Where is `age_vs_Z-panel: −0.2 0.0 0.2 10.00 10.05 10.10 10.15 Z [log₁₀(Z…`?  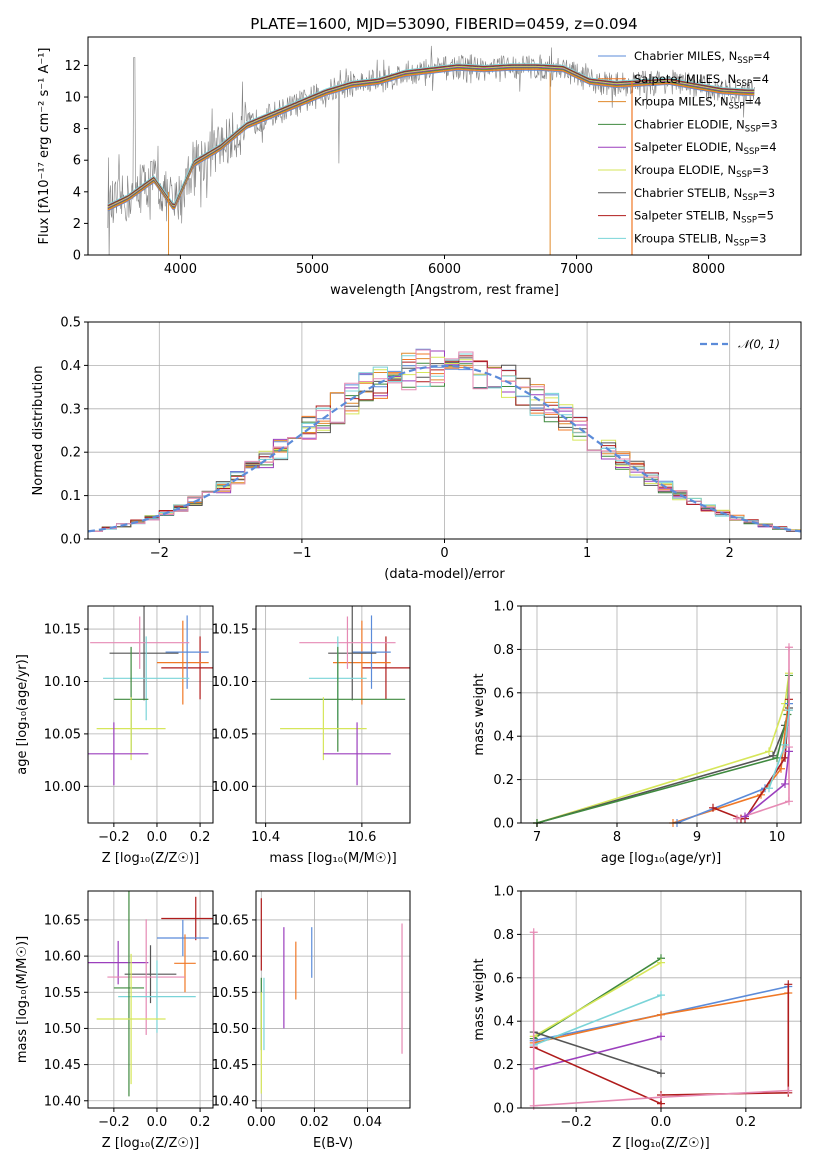 age_vs_Z-panel: −0.2 0.0 0.2 10.00 10.05 10.10 10.15 Z [log₁₀(Z… is located at coordinates (114, 735).